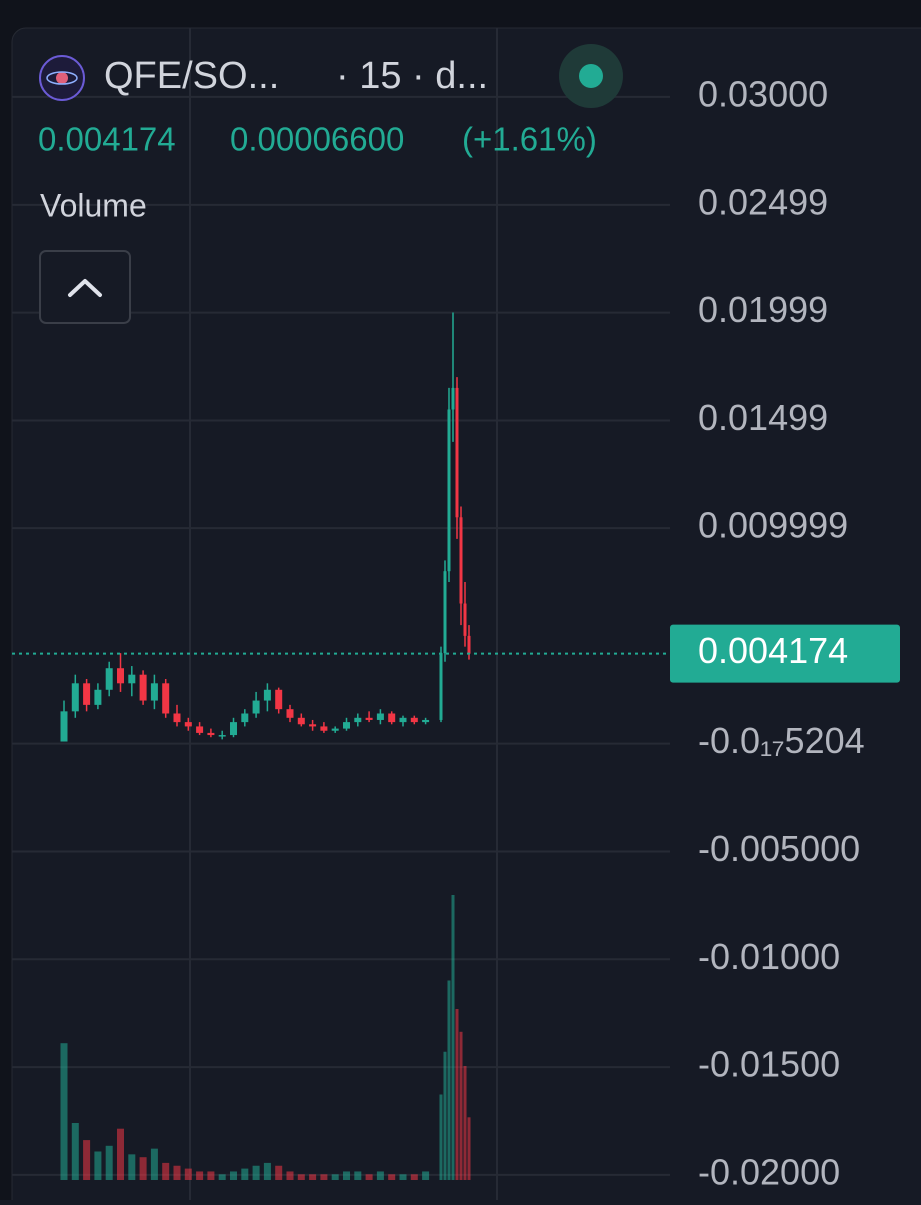  Describe the element at coordinates (785, 653) in the screenshot. I see `last-price-tag` at that location.